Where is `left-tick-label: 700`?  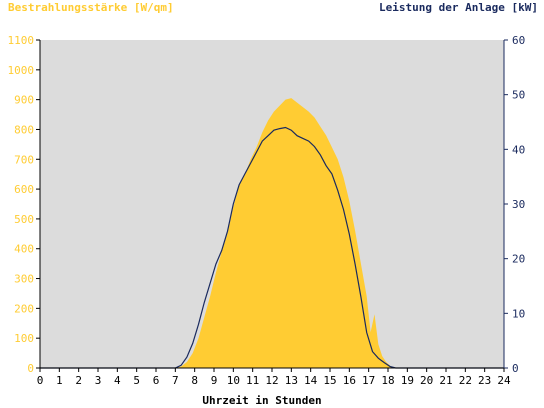 left-tick-label: 700 is located at coordinates (24, 159).